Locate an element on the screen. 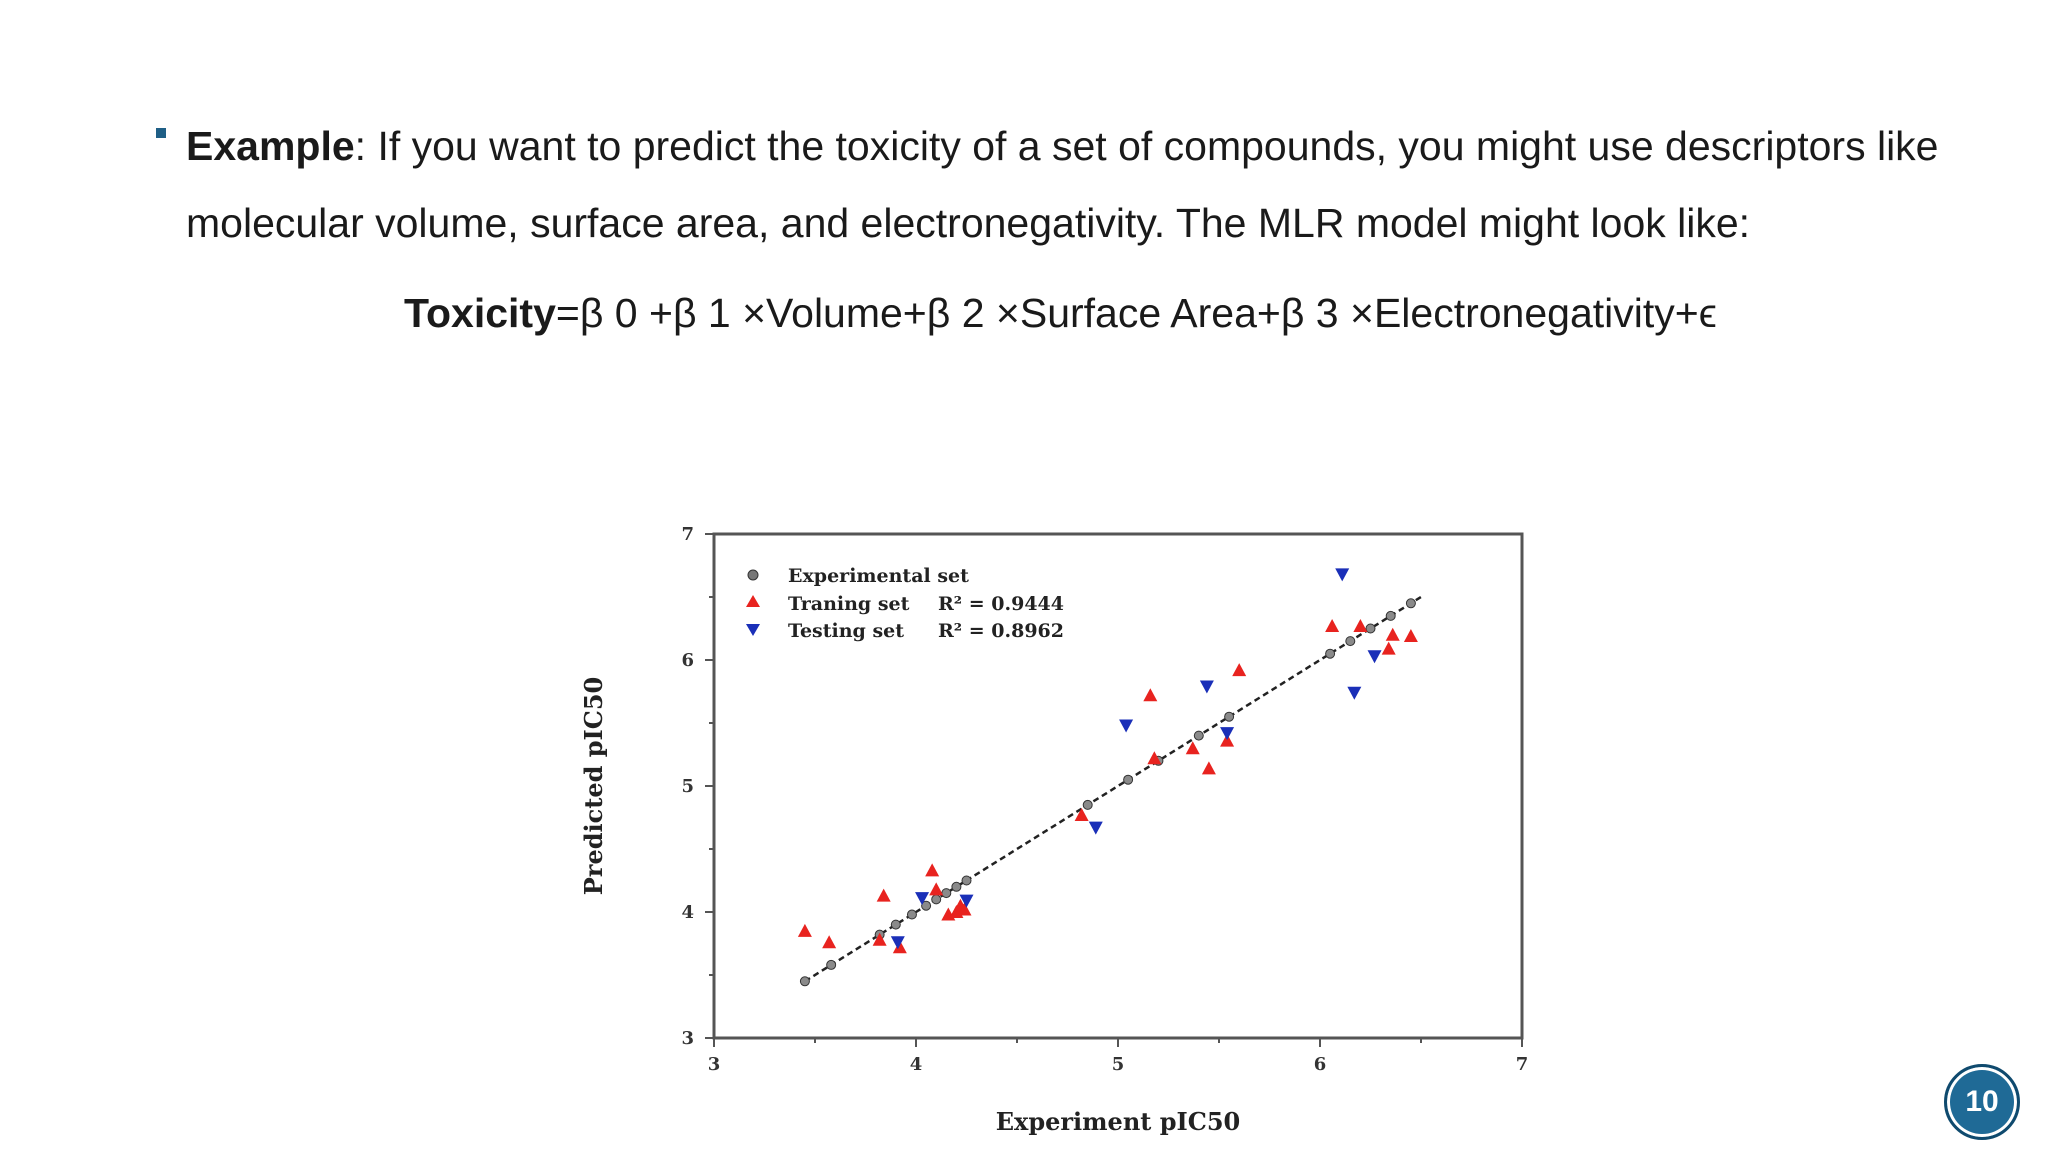  x-tick-label-3: 6 is located at coordinates (1320, 1064).